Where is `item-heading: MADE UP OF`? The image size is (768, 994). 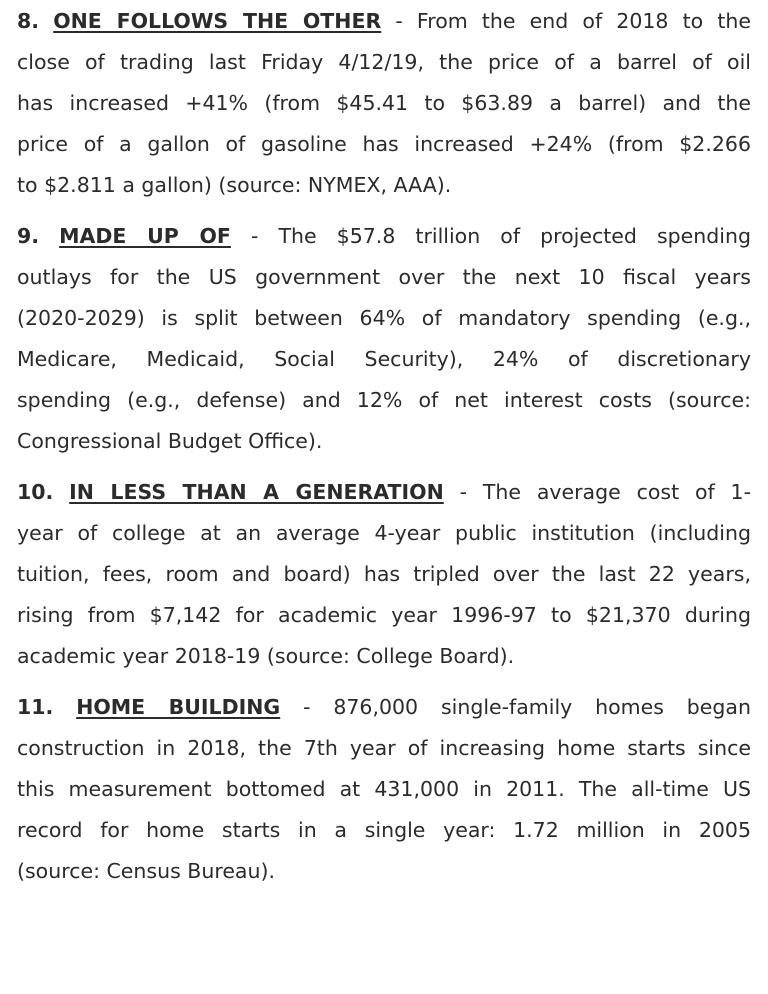 item-heading: MADE UP OF is located at coordinates (145, 236).